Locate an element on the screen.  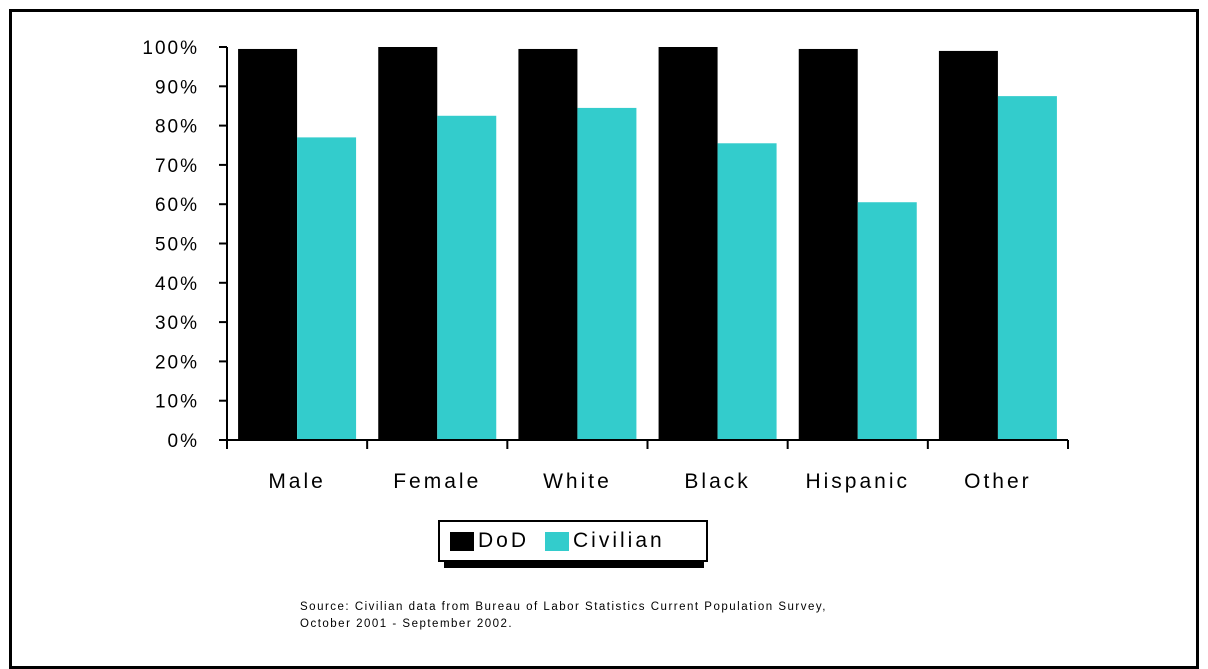
legend-label-dod: DoD is located at coordinates (504, 540).